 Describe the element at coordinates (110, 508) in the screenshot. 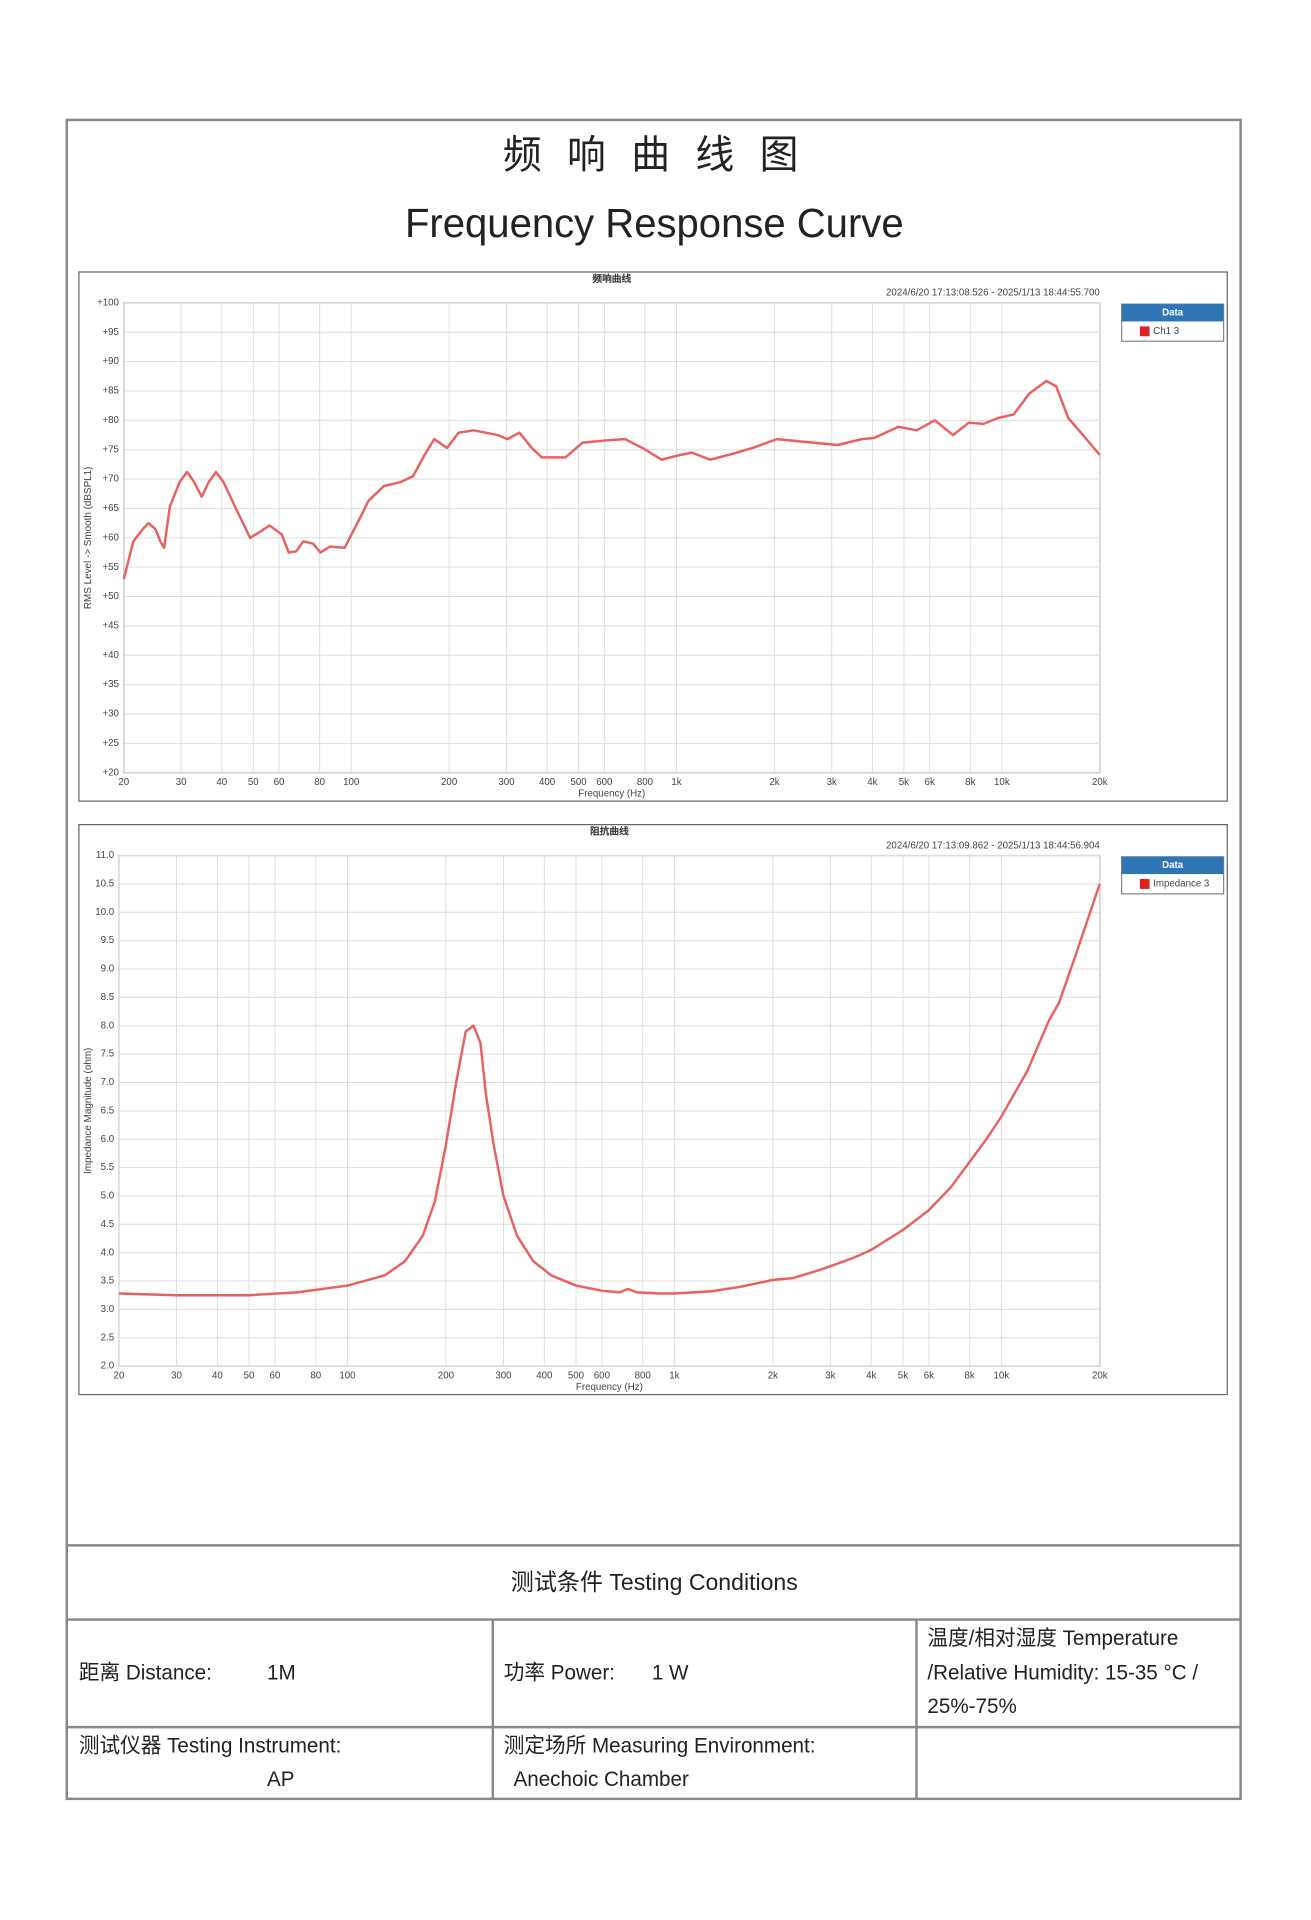

I see `y-tick-label: +65` at that location.